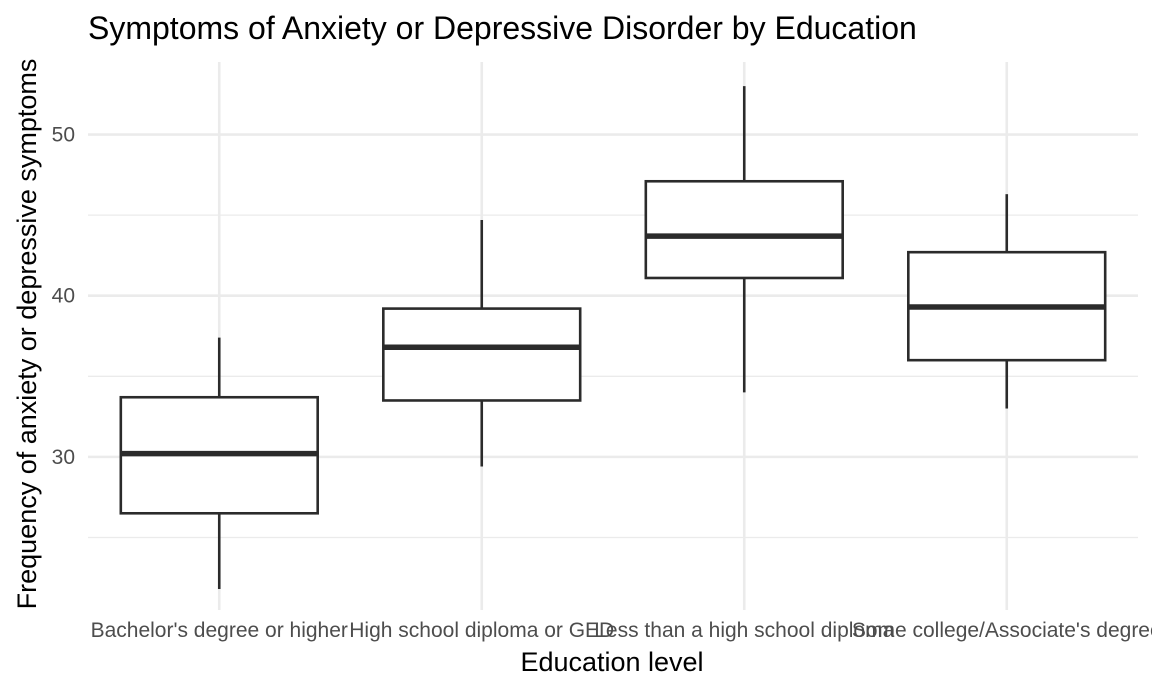 The height and width of the screenshot is (691, 1152). What do you see at coordinates (63, 457) in the screenshot?
I see `y-tick-label: 30` at bounding box center [63, 457].